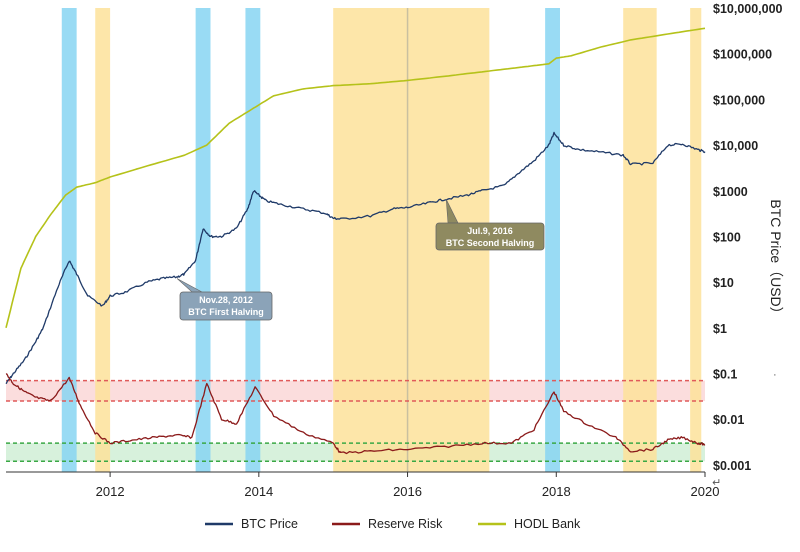  What do you see at coordinates (705, 491) in the screenshot?
I see `x-tick-label: 2020` at bounding box center [705, 491].